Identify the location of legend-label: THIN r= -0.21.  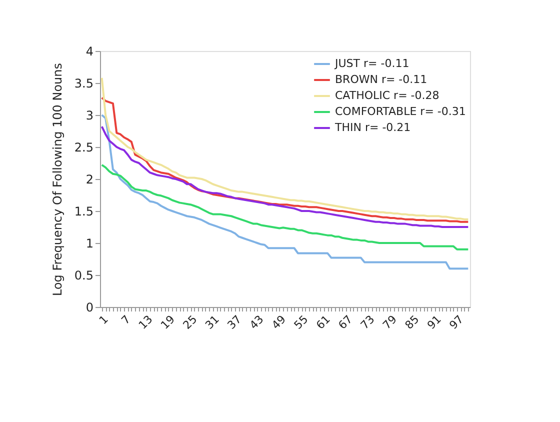
(372, 127).